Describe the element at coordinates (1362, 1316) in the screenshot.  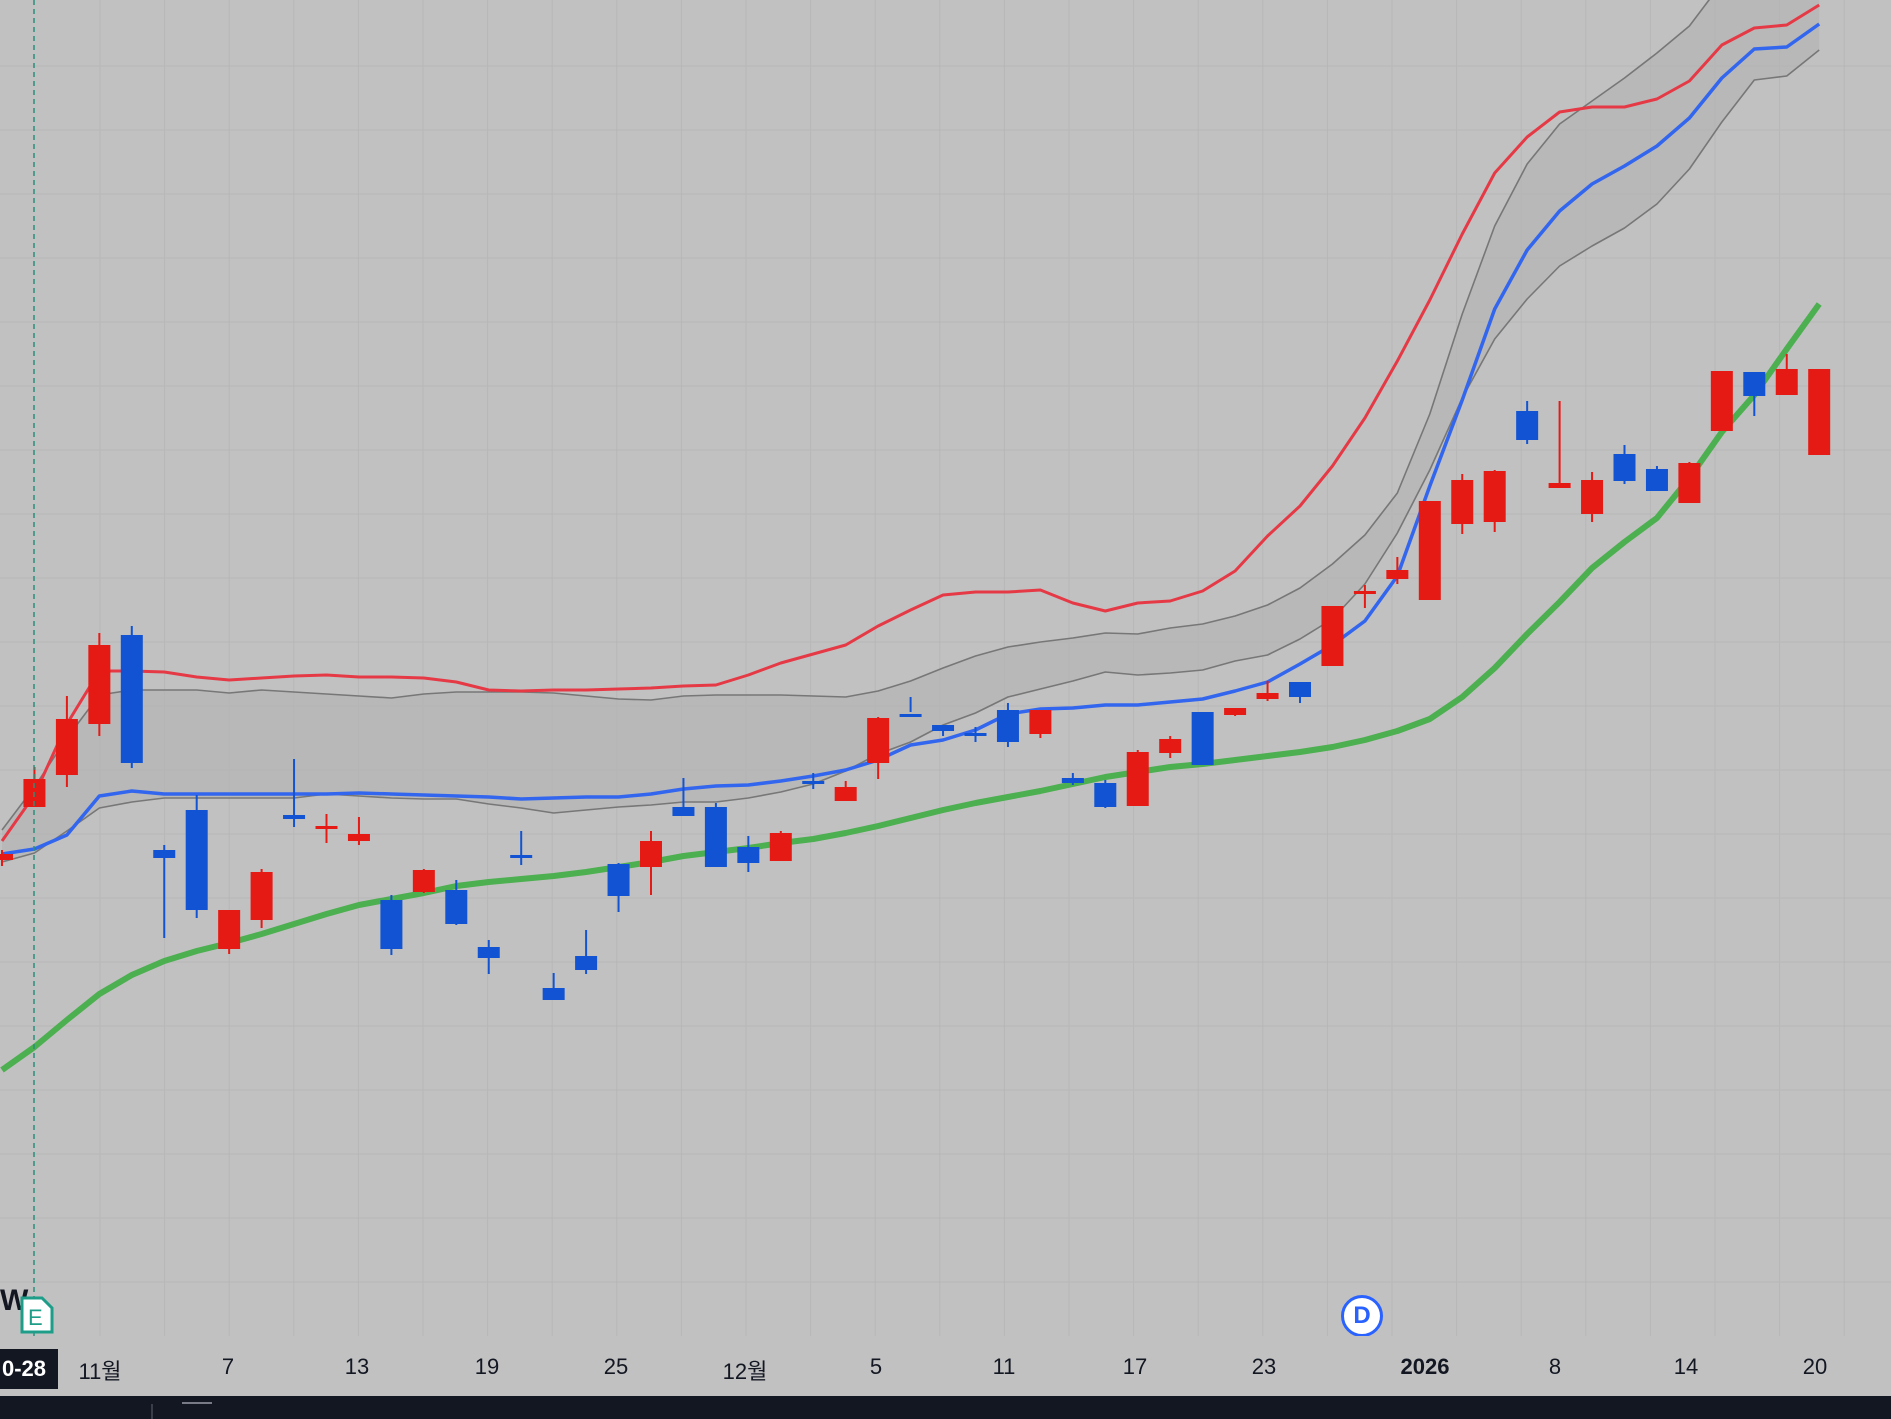
I see `dividend-marker: D` at that location.